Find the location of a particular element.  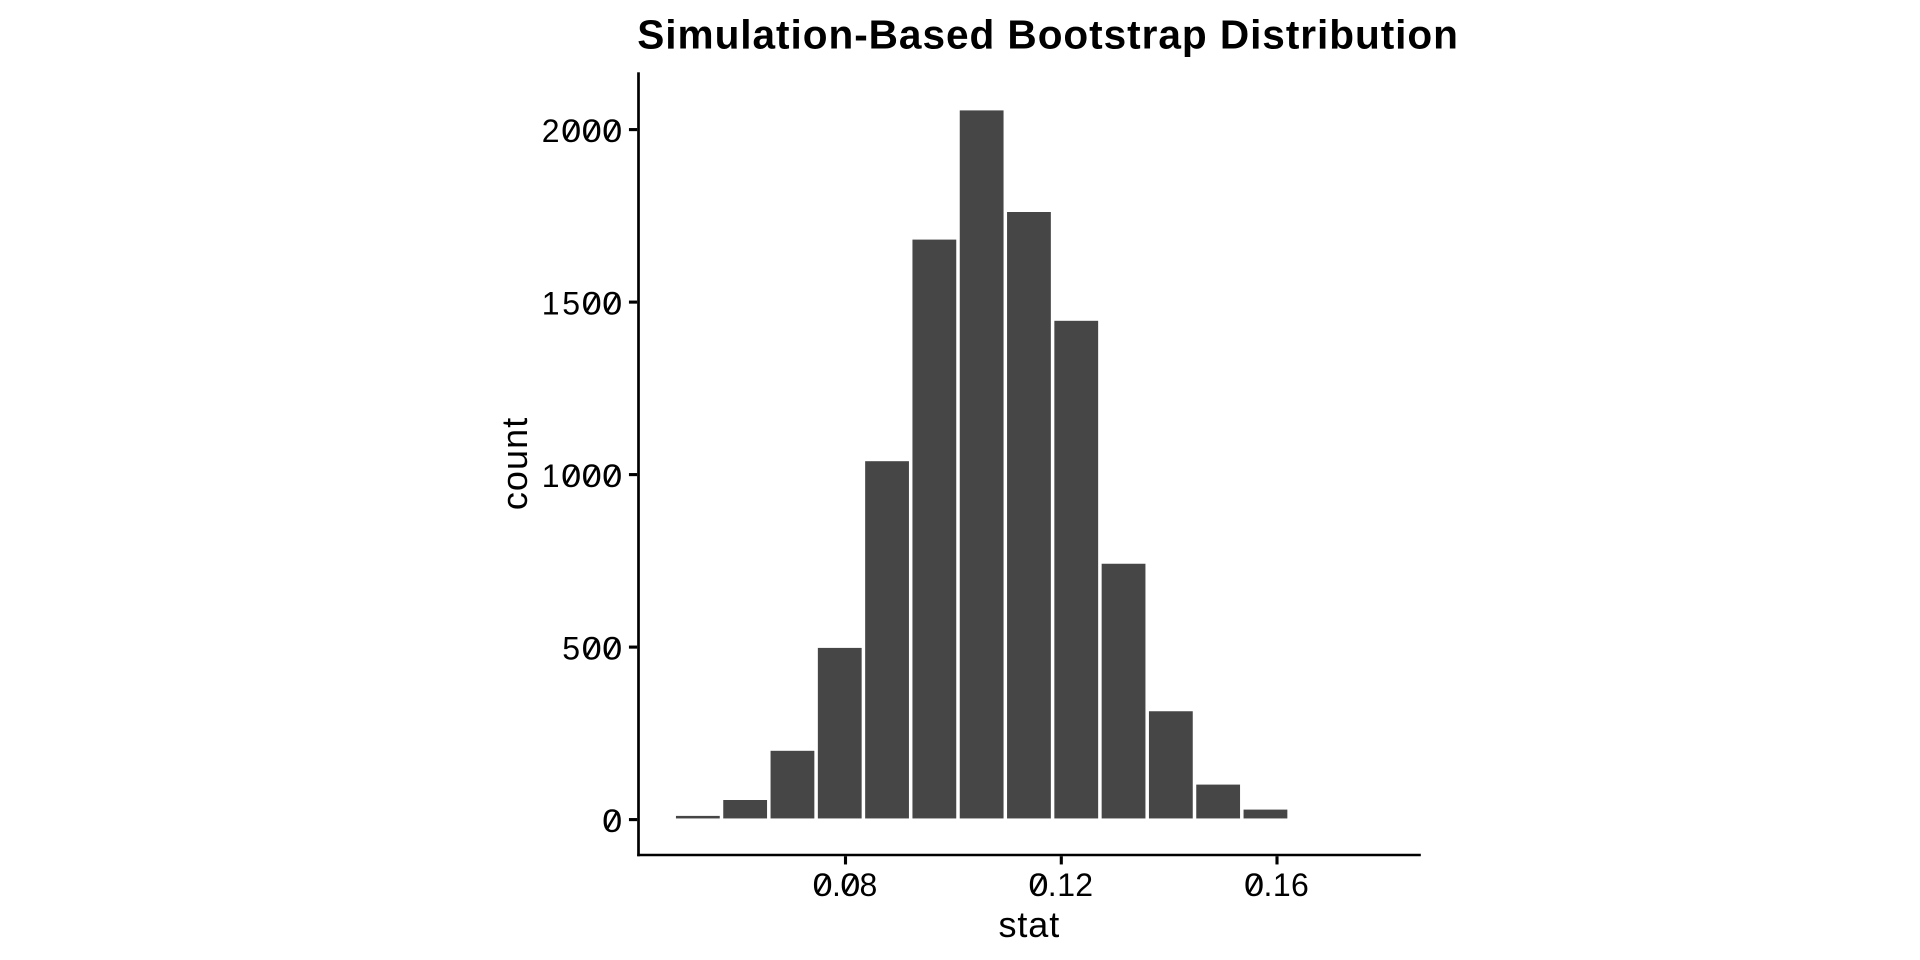

svg-text:Simulation-Based Bootstrap Dis: Simulation-Based Bootstrap Distribution is located at coordinates (1048, 35).